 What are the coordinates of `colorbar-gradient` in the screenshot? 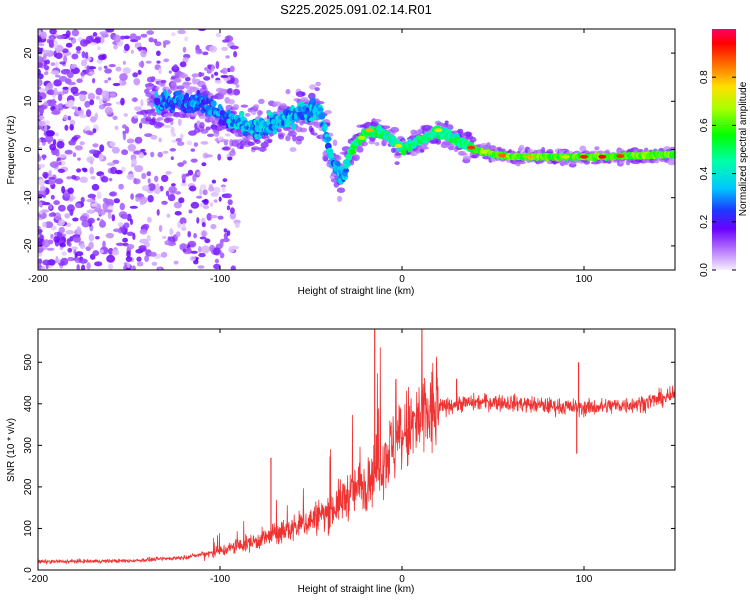 It's located at (724, 149).